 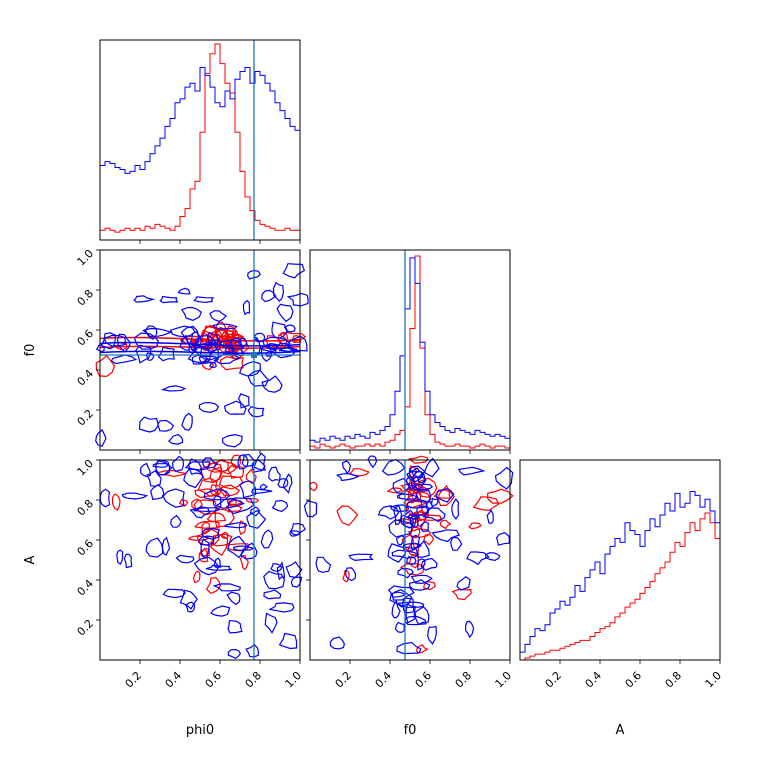 What do you see at coordinates (200, 339) in the screenshot?
I see `band-red` at bounding box center [200, 339].